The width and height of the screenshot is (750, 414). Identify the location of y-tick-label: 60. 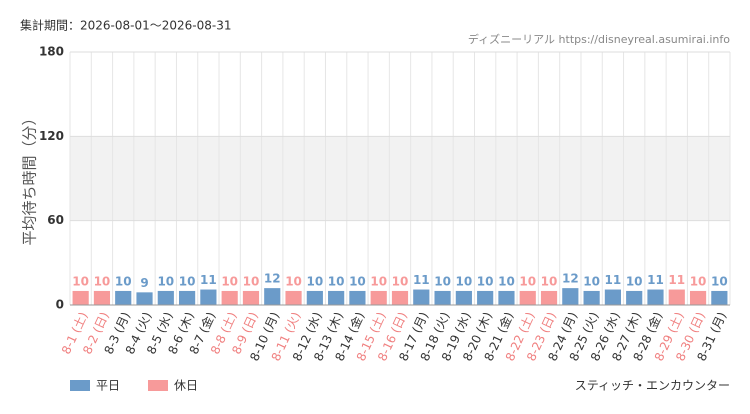
(55, 220).